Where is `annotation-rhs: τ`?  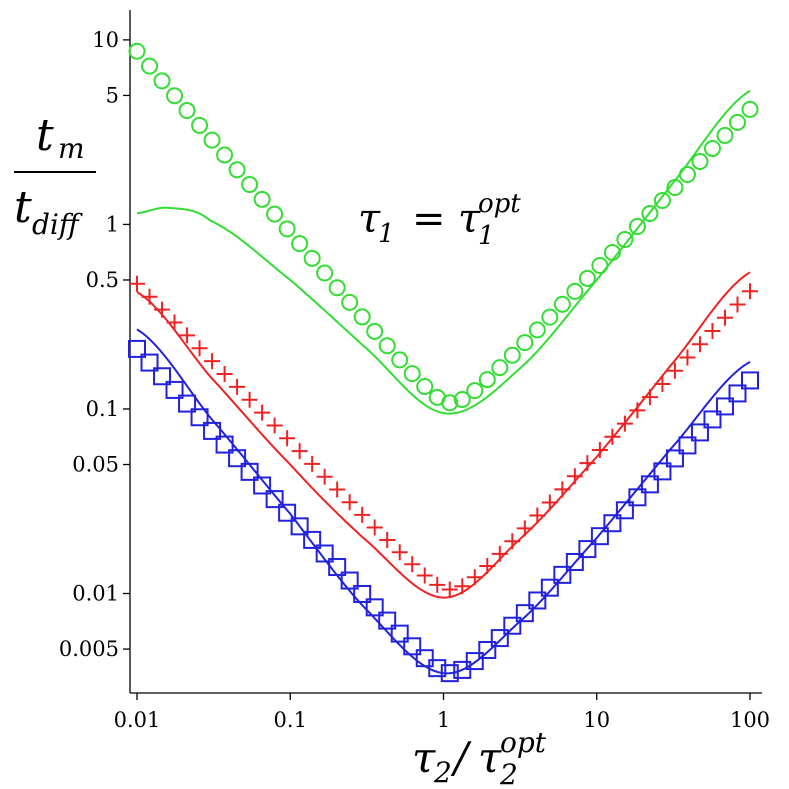
annotation-rhs: τ is located at coordinates (469, 219).